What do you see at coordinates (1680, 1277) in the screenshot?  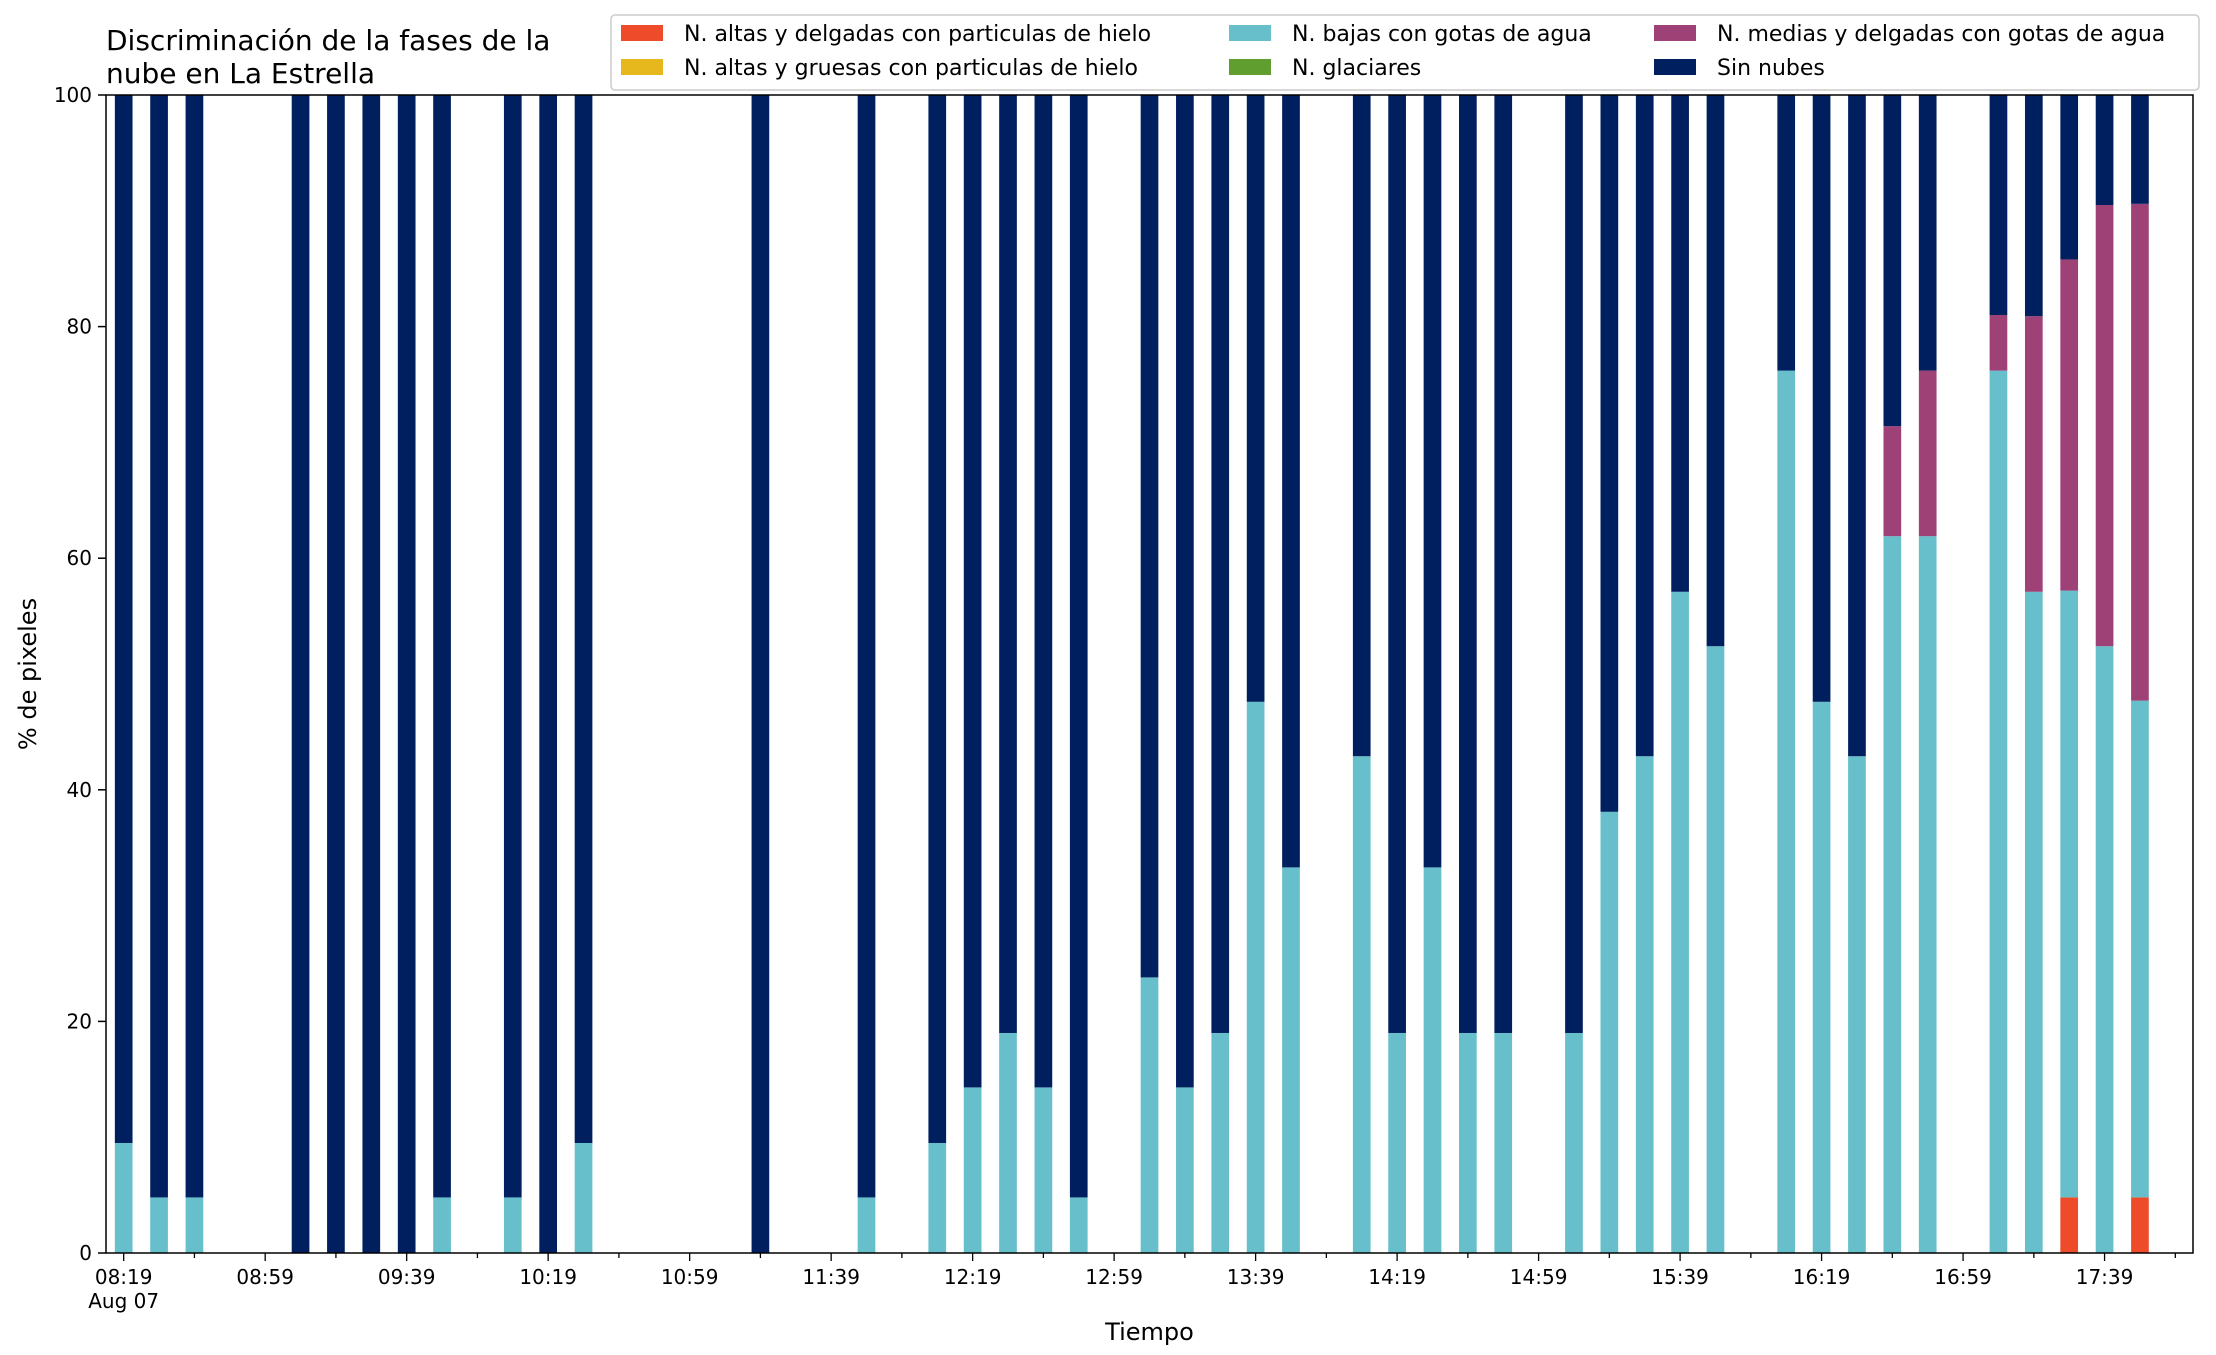 I see `x-tick-label: 15:39` at bounding box center [1680, 1277].